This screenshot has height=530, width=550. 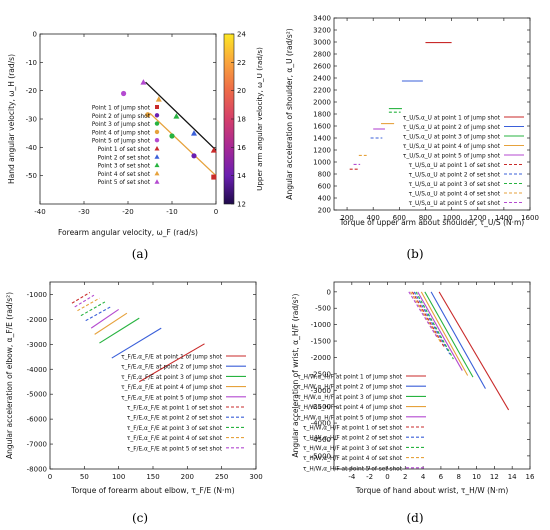 I want to click on x-tick-label: -30, so click(x=83, y=212).